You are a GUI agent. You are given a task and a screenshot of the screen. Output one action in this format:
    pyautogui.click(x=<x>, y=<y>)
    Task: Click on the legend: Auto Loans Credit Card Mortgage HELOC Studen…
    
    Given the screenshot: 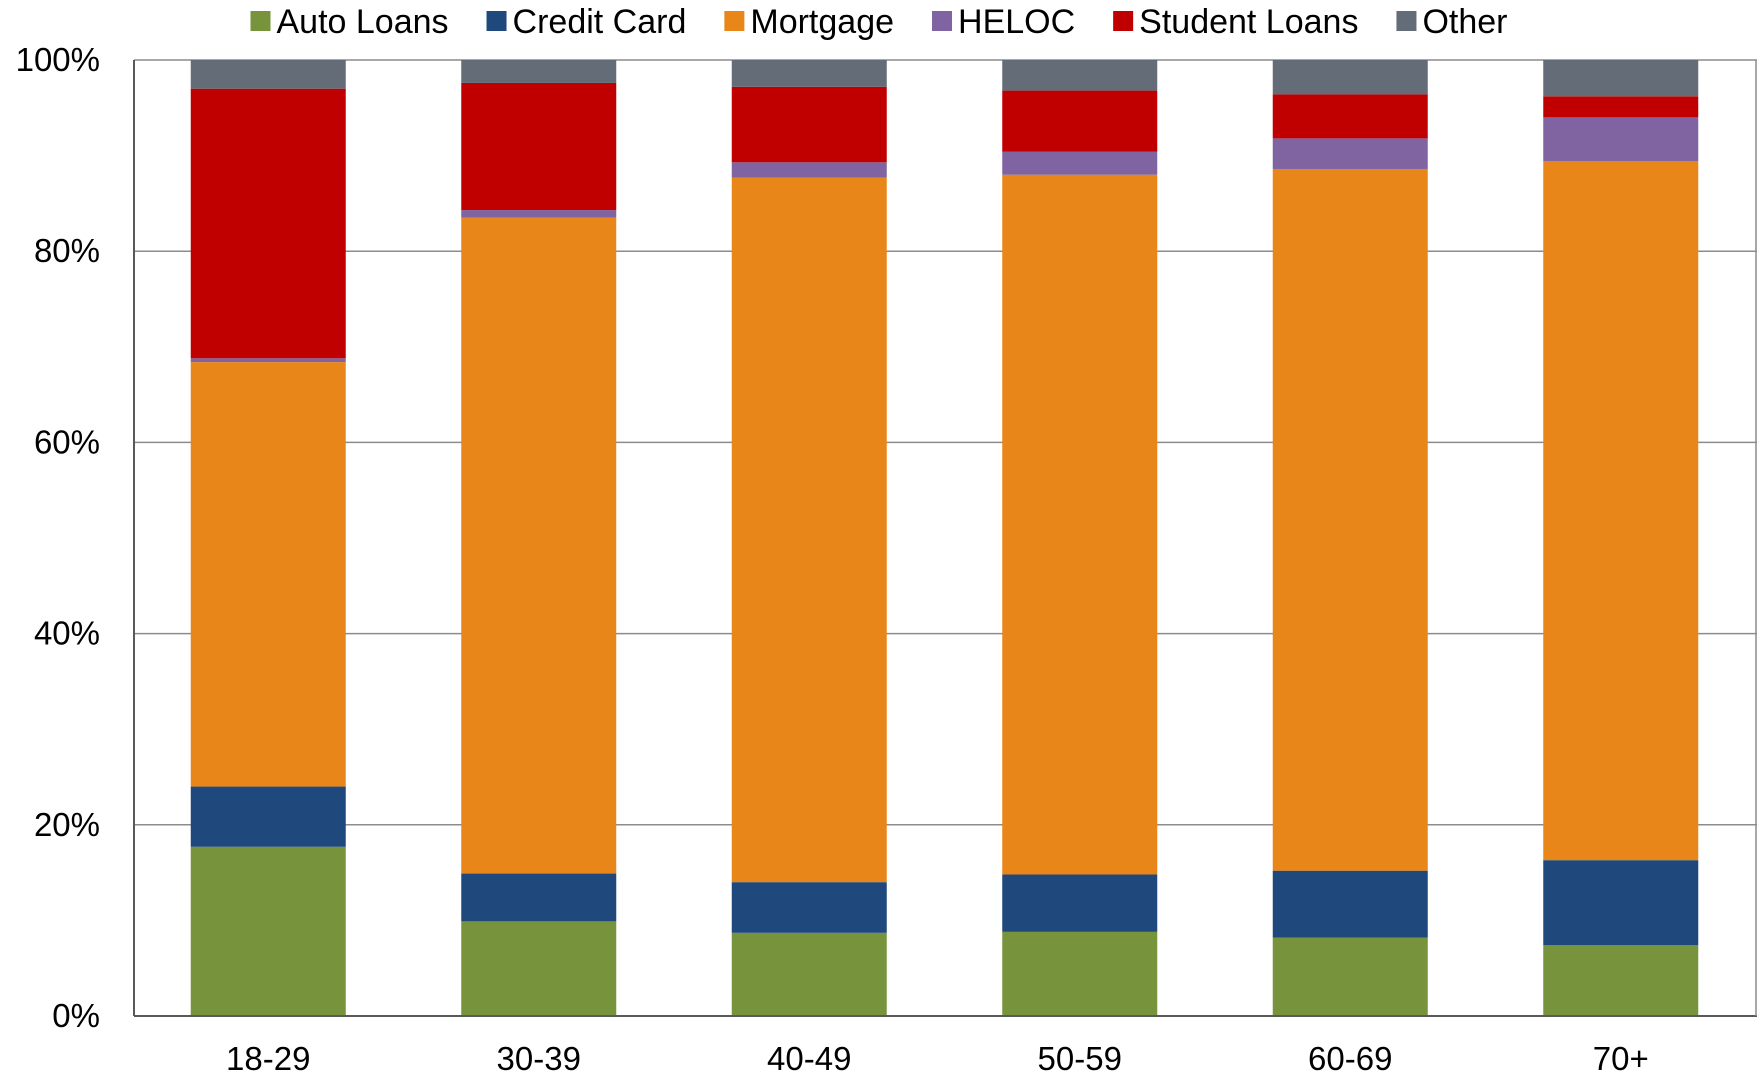 What is the action you would take?
    pyautogui.click(x=879, y=22)
    